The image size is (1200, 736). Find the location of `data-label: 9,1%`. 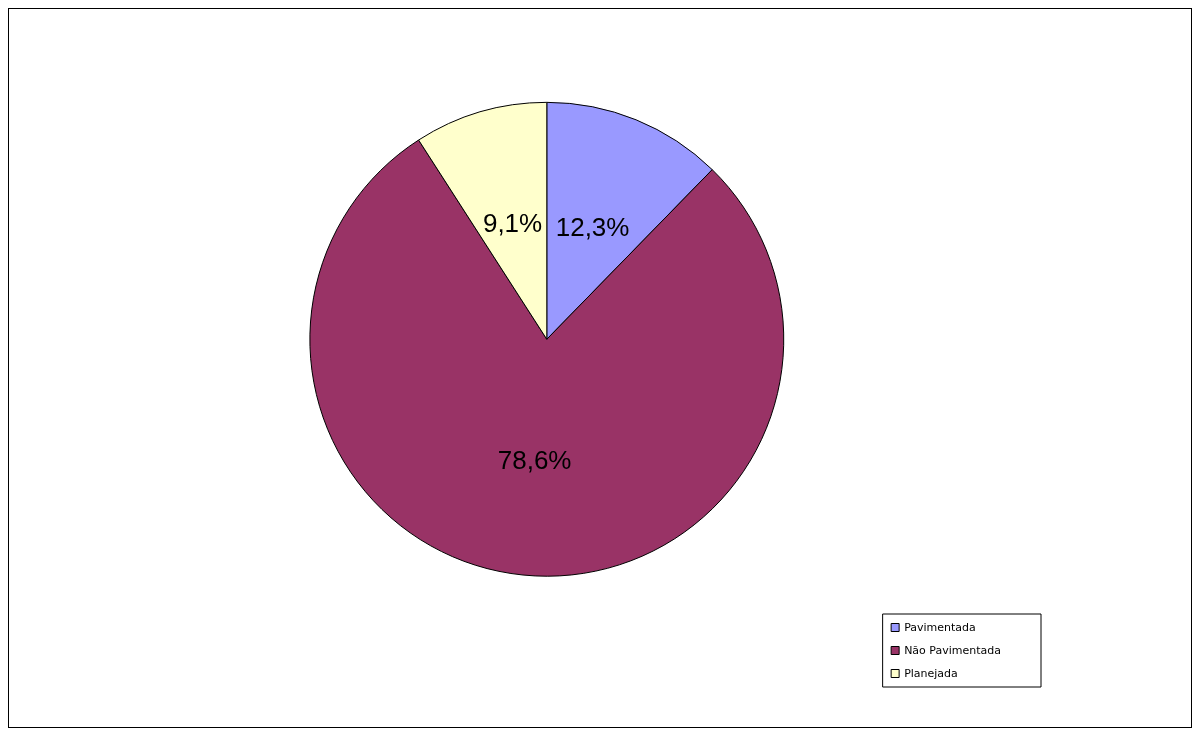

data-label: 9,1% is located at coordinates (512, 222).